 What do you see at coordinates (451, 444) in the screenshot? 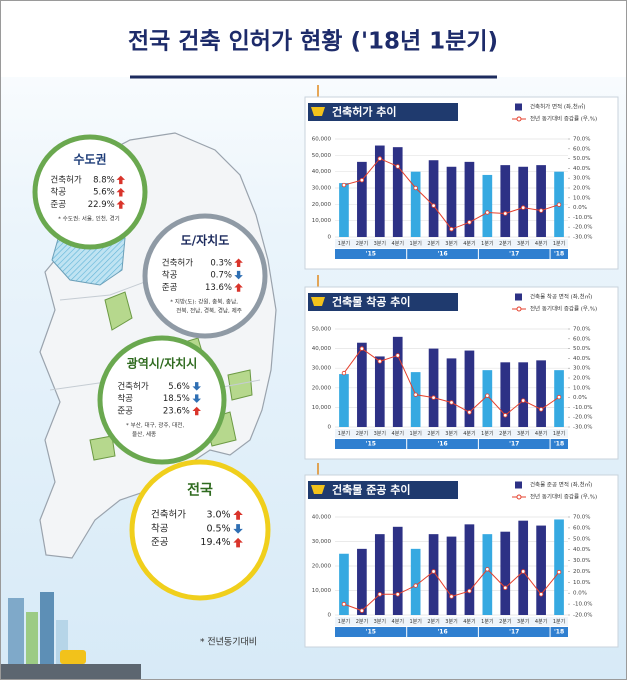
I see `group-row` at bounding box center [451, 444].